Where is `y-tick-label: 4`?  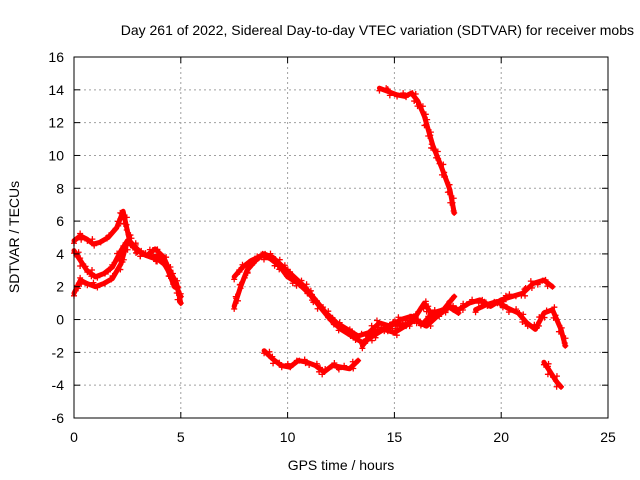
y-tick-label: 4 is located at coordinates (60, 254).